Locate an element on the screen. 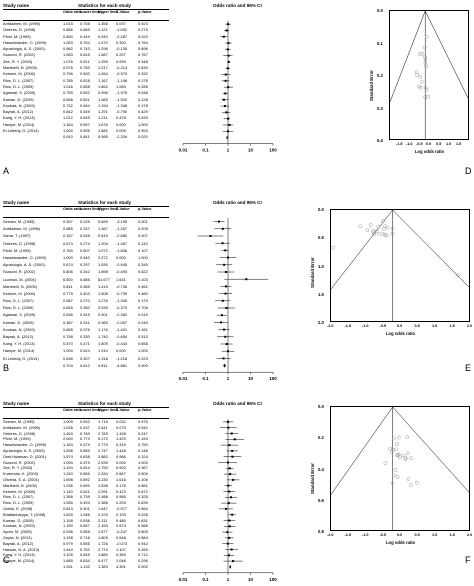 This screenshot has height=586, width=474. cell-upper-limit: 1.898 is located at coordinates (103, 272).